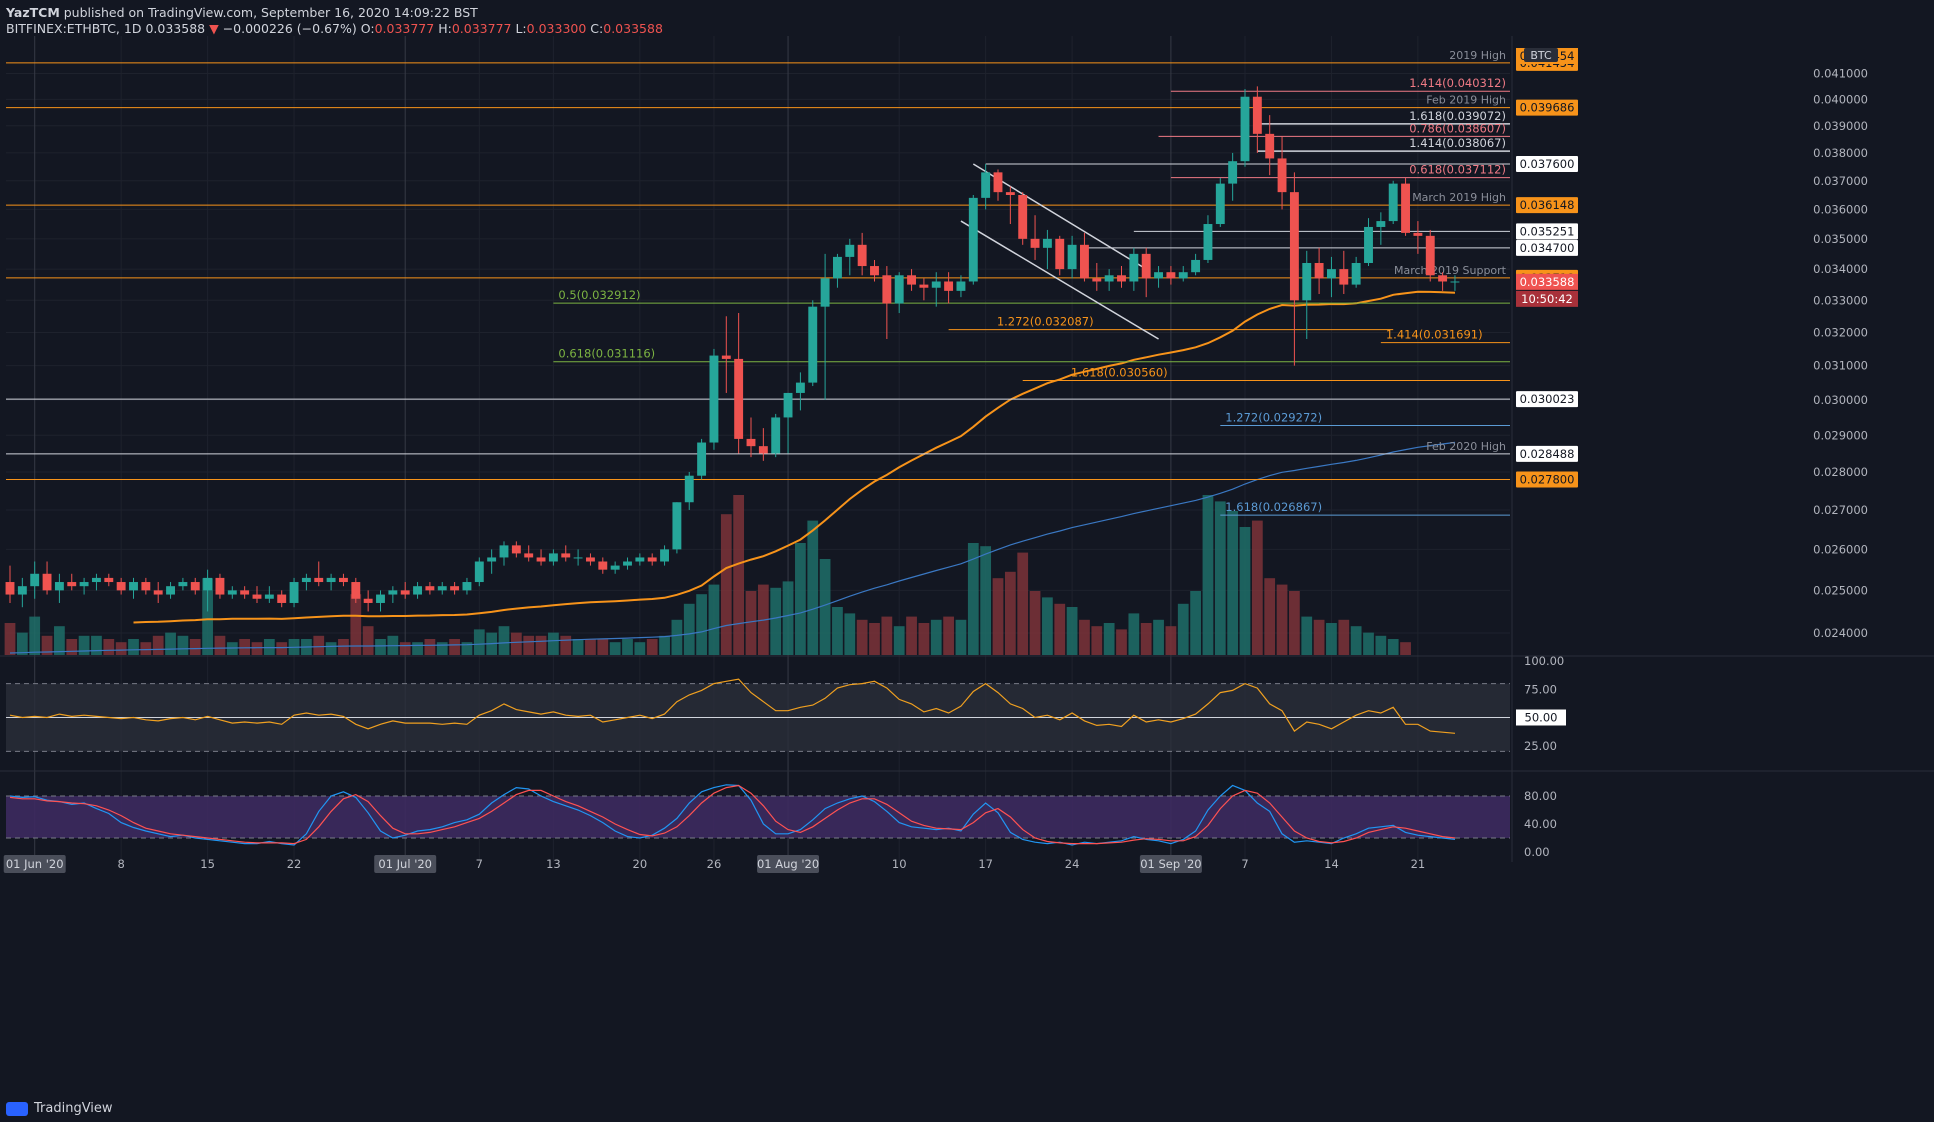  I want to click on channel-lower-line, so click(1059, 280).